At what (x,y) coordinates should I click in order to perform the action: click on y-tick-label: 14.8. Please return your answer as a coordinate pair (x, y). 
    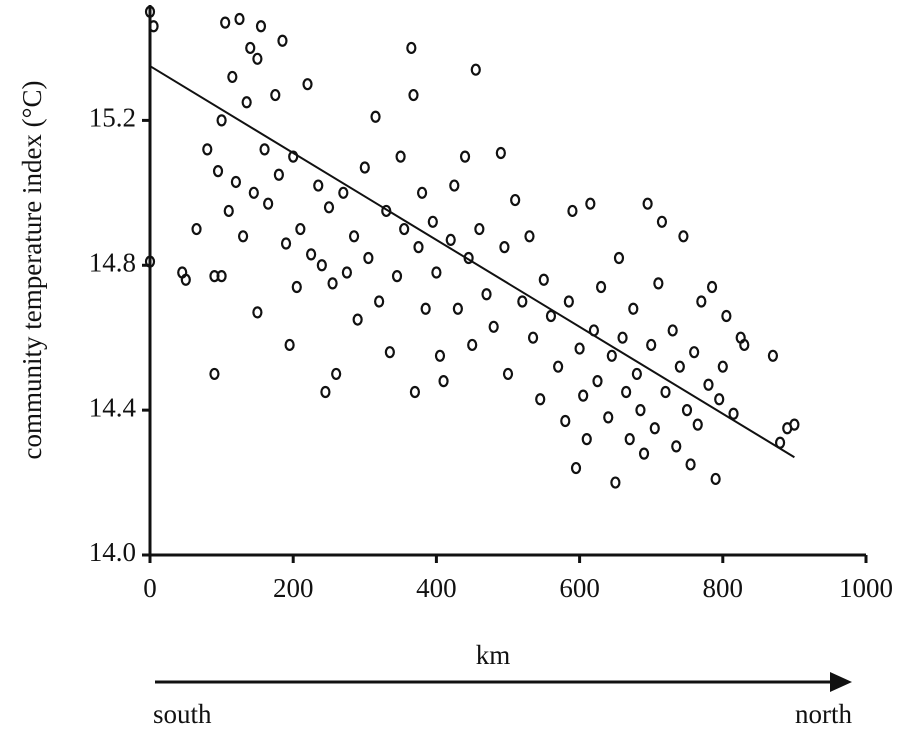
    Looking at the image, I should click on (112, 262).